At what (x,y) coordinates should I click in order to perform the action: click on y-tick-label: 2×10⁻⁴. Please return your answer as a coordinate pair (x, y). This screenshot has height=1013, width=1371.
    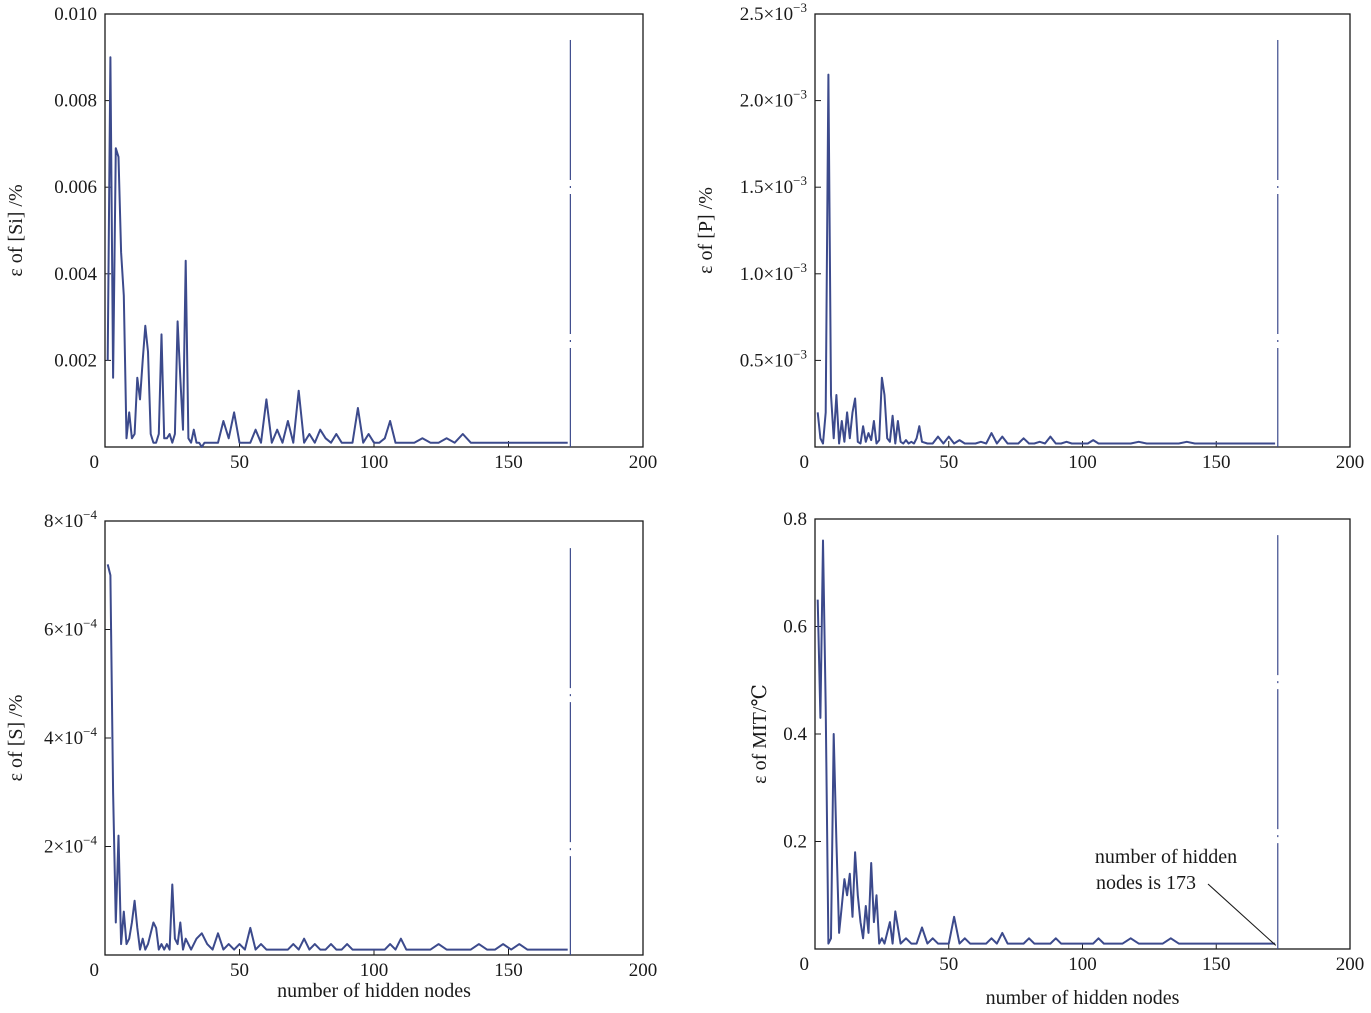
    Looking at the image, I should click on (71, 845).